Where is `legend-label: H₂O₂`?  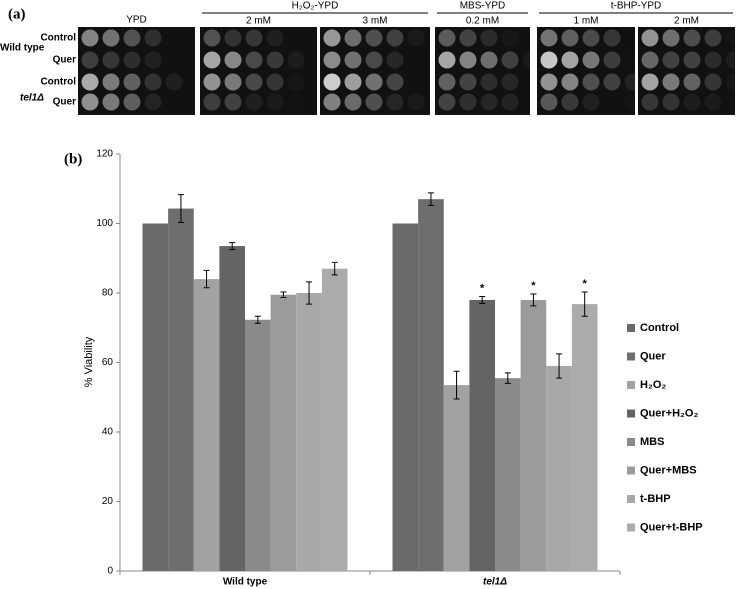
legend-label: H₂O₂ is located at coordinates (653, 385).